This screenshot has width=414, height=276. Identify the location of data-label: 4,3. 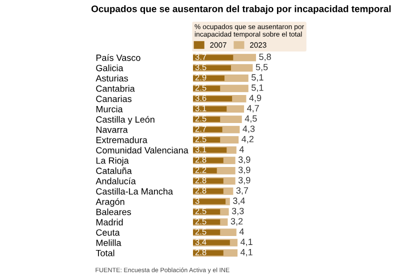
(248, 130).